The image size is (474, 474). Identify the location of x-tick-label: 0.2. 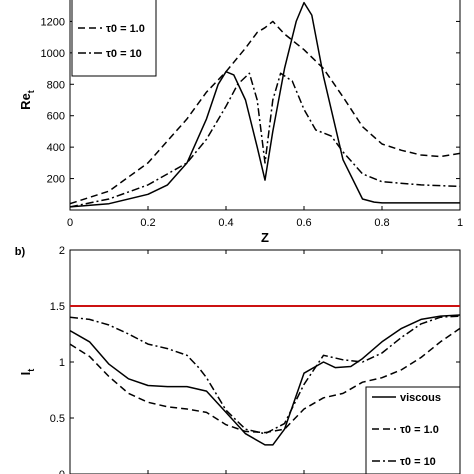
(147, 223).